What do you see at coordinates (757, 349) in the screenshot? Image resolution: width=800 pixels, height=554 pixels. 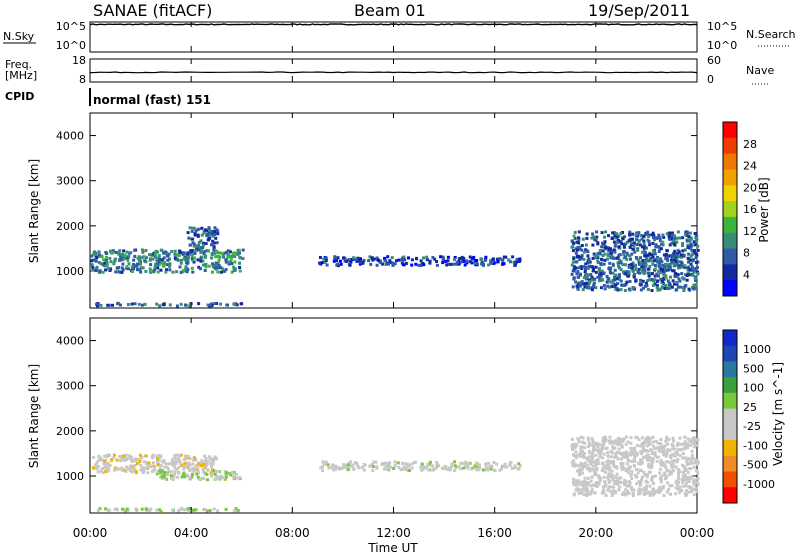 I see `velocity-cbar-tick-0: 1000` at bounding box center [757, 349].